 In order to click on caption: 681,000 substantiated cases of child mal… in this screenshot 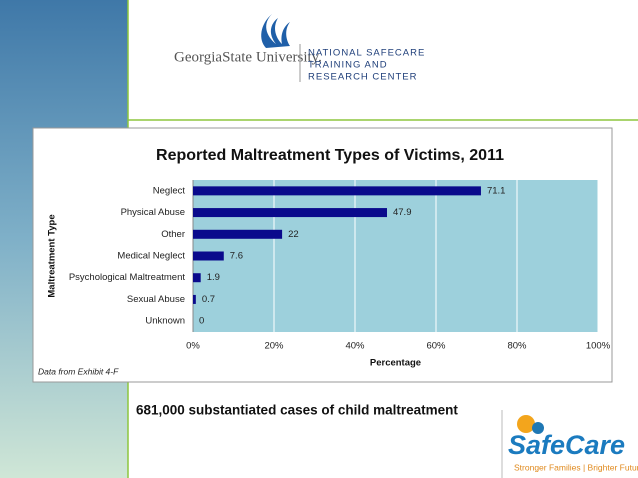, I will do `click(297, 410)`.